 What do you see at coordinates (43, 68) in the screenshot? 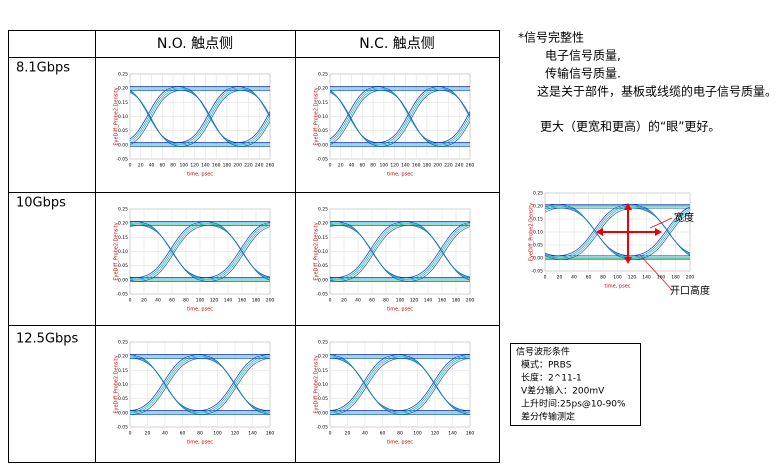
I see `row-label: 8.1Gbps` at bounding box center [43, 68].